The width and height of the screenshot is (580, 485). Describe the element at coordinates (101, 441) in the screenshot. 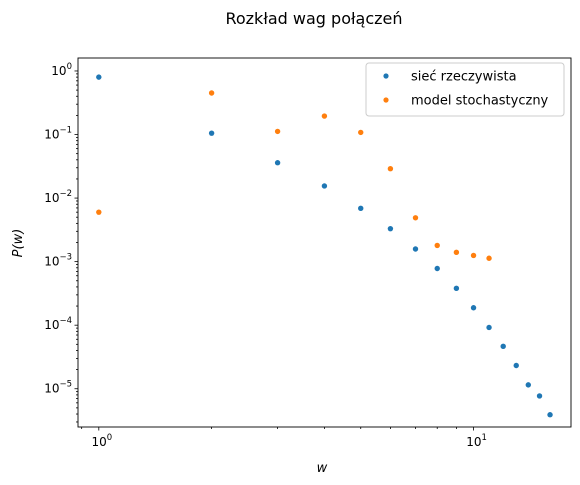

I see `x-tick-label: 10⁰` at that location.